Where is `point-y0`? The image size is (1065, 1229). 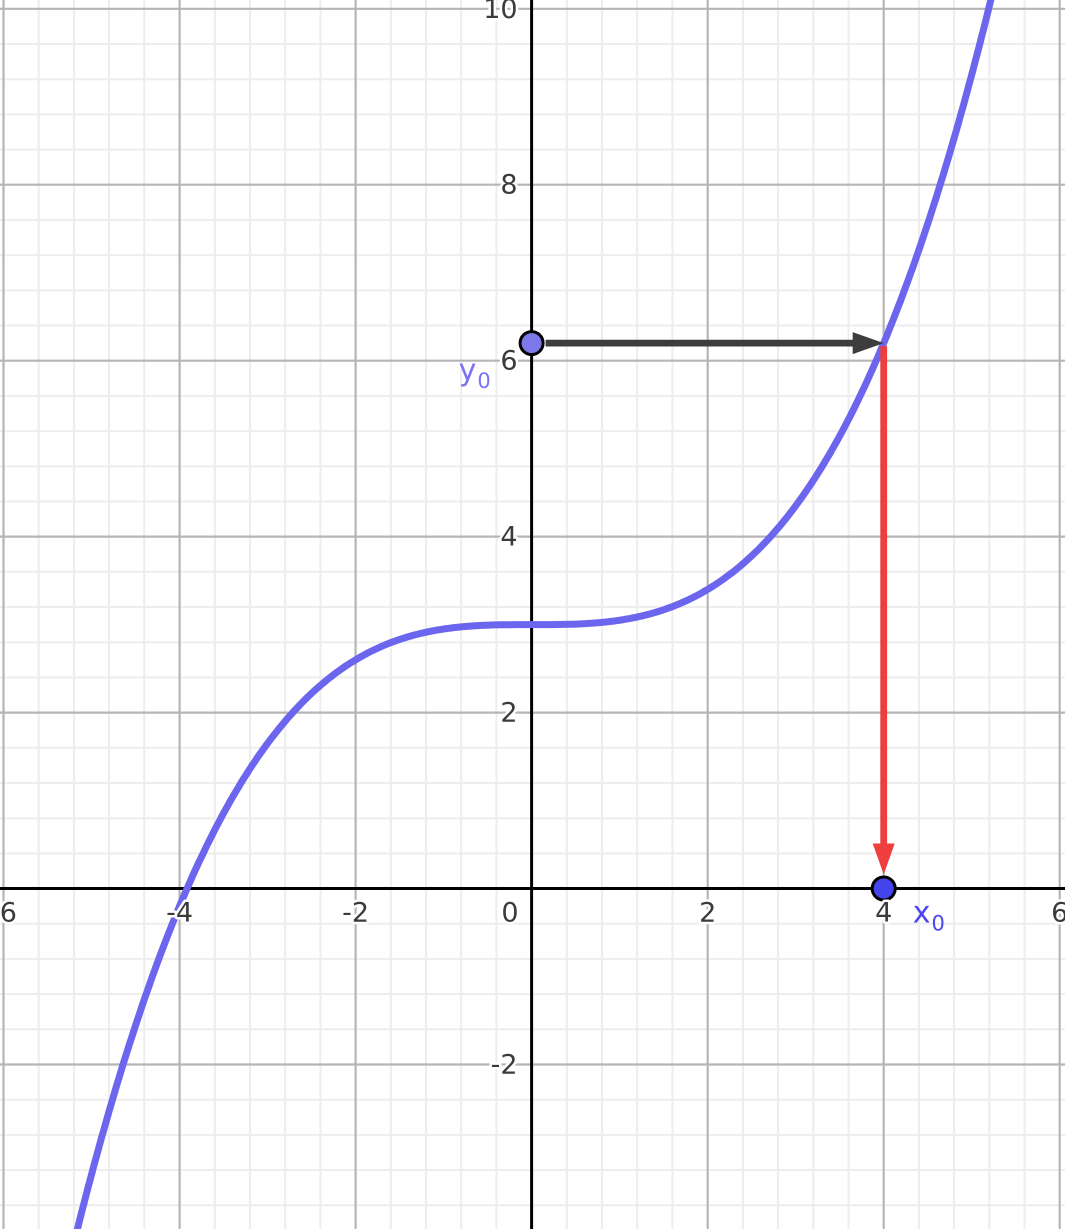
point-y0 is located at coordinates (531, 343).